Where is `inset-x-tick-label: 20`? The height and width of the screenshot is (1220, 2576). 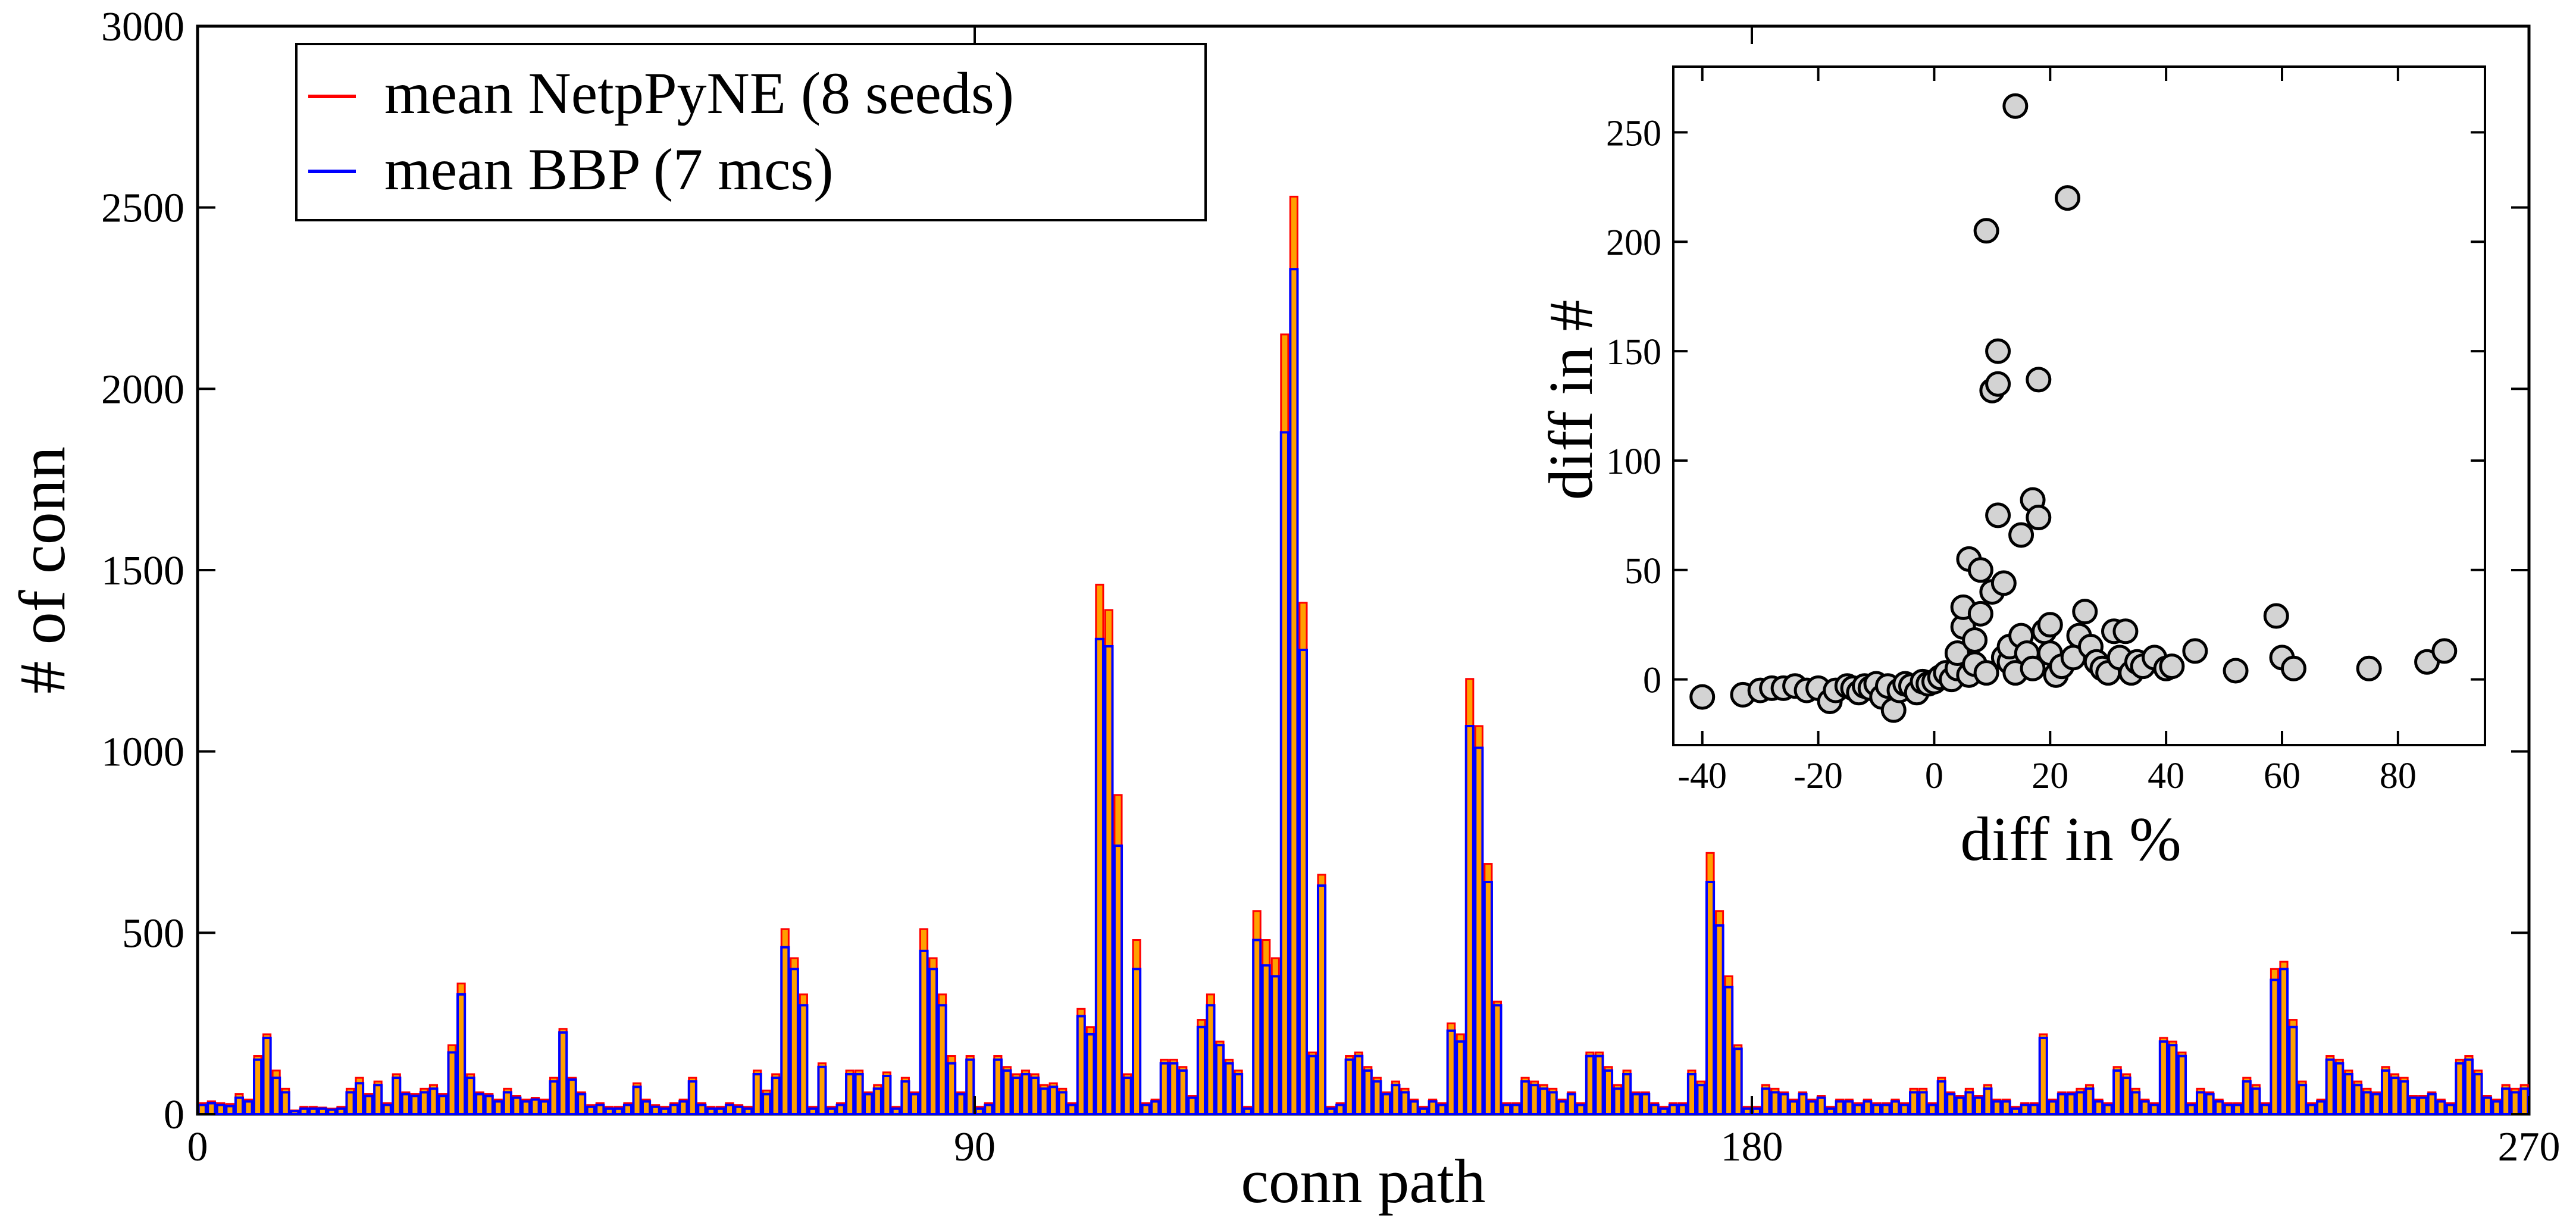
inset-x-tick-label: 20 is located at coordinates (2050, 776).